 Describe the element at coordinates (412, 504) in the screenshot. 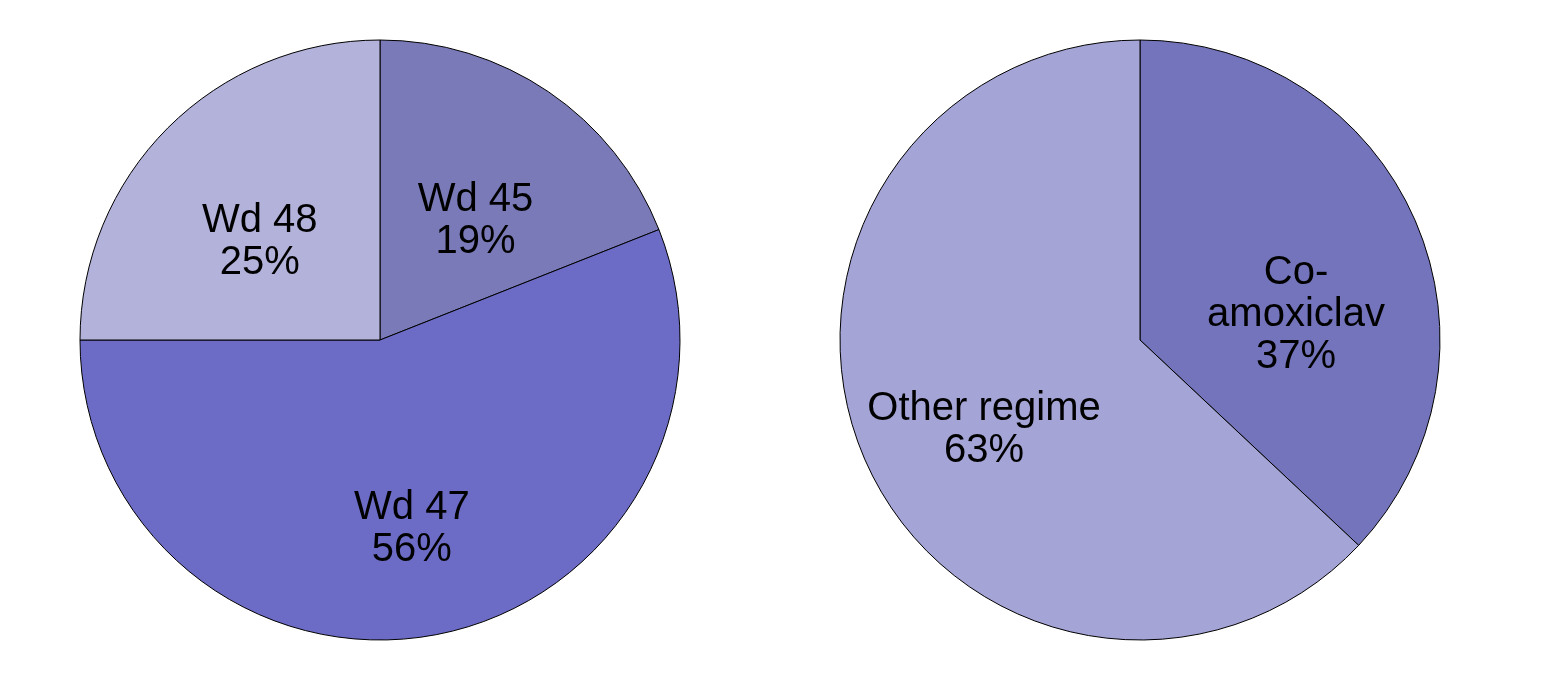

I see `slice-label: Wd 47` at that location.